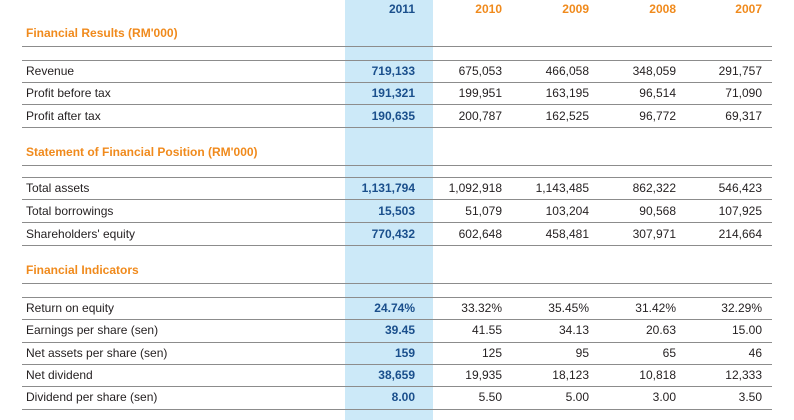 Image resolution: width=794 pixels, height=420 pixels. I want to click on cell-return-on-equity-2011: 24.74%, so click(394, 308).